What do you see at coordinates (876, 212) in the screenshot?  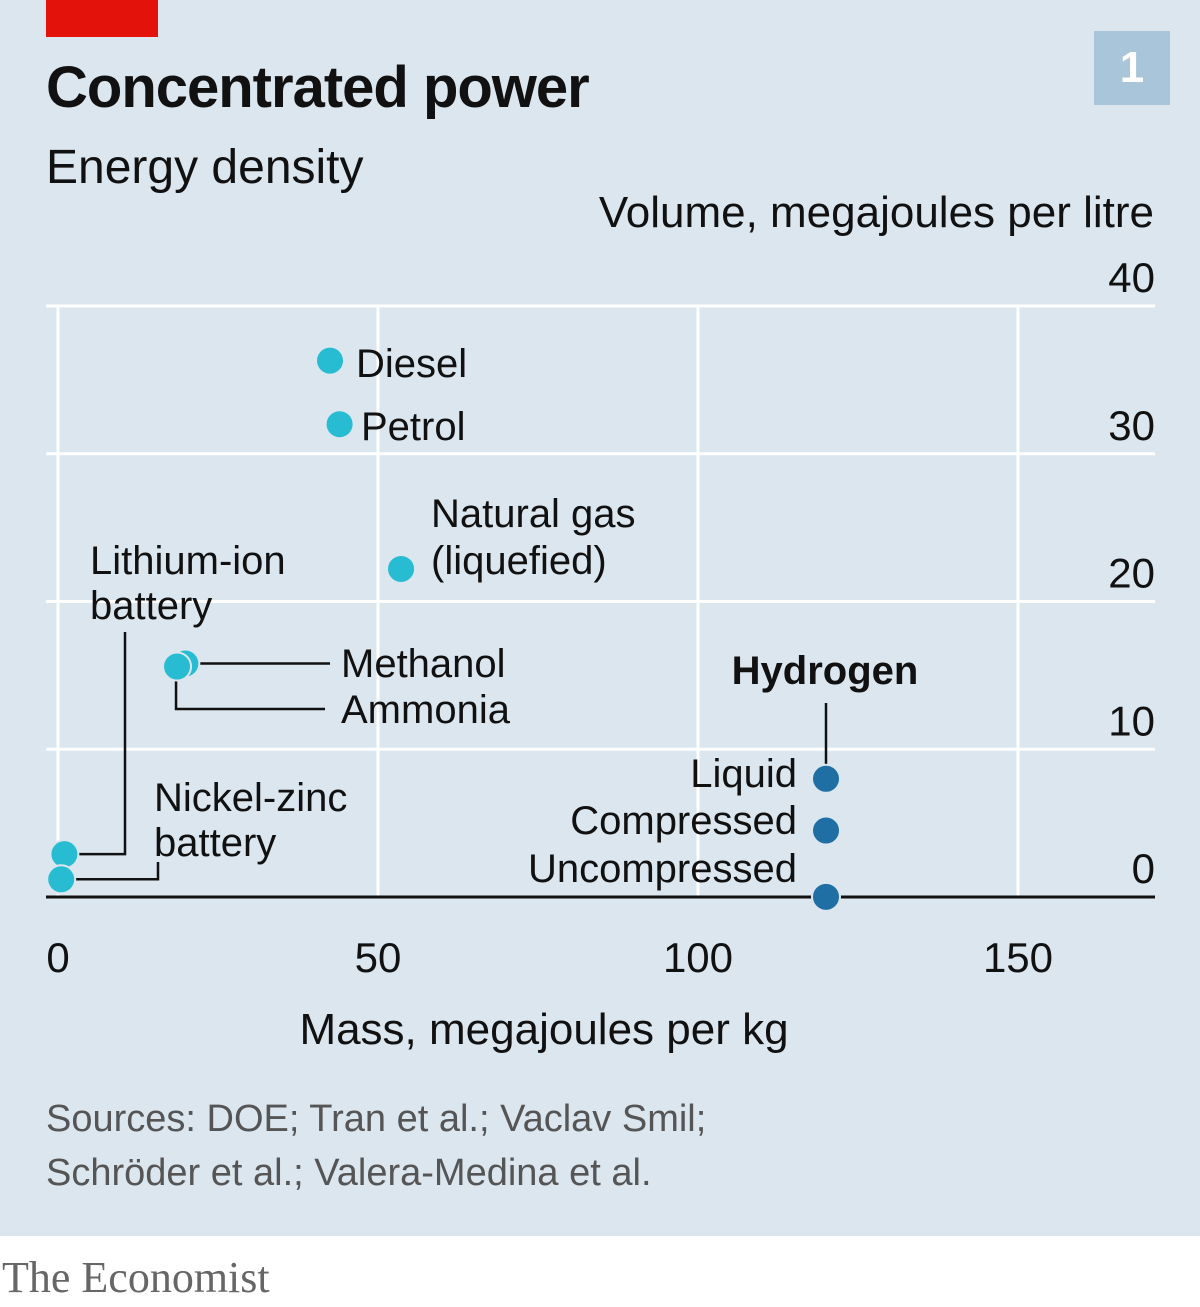 I see `y-axis-label: Volume, megajoules per litre` at bounding box center [876, 212].